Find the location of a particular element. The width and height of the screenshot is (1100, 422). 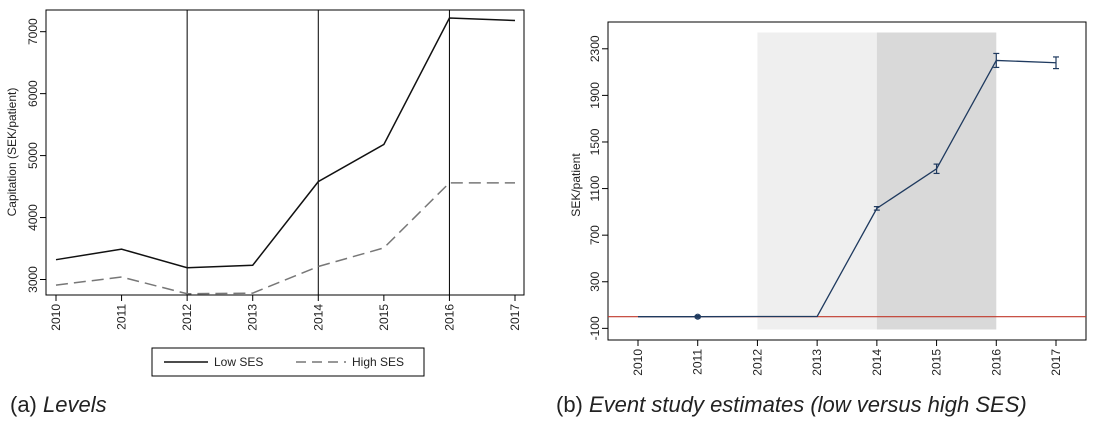

y-tick-label-3000: 3000 is located at coordinates (33, 279).